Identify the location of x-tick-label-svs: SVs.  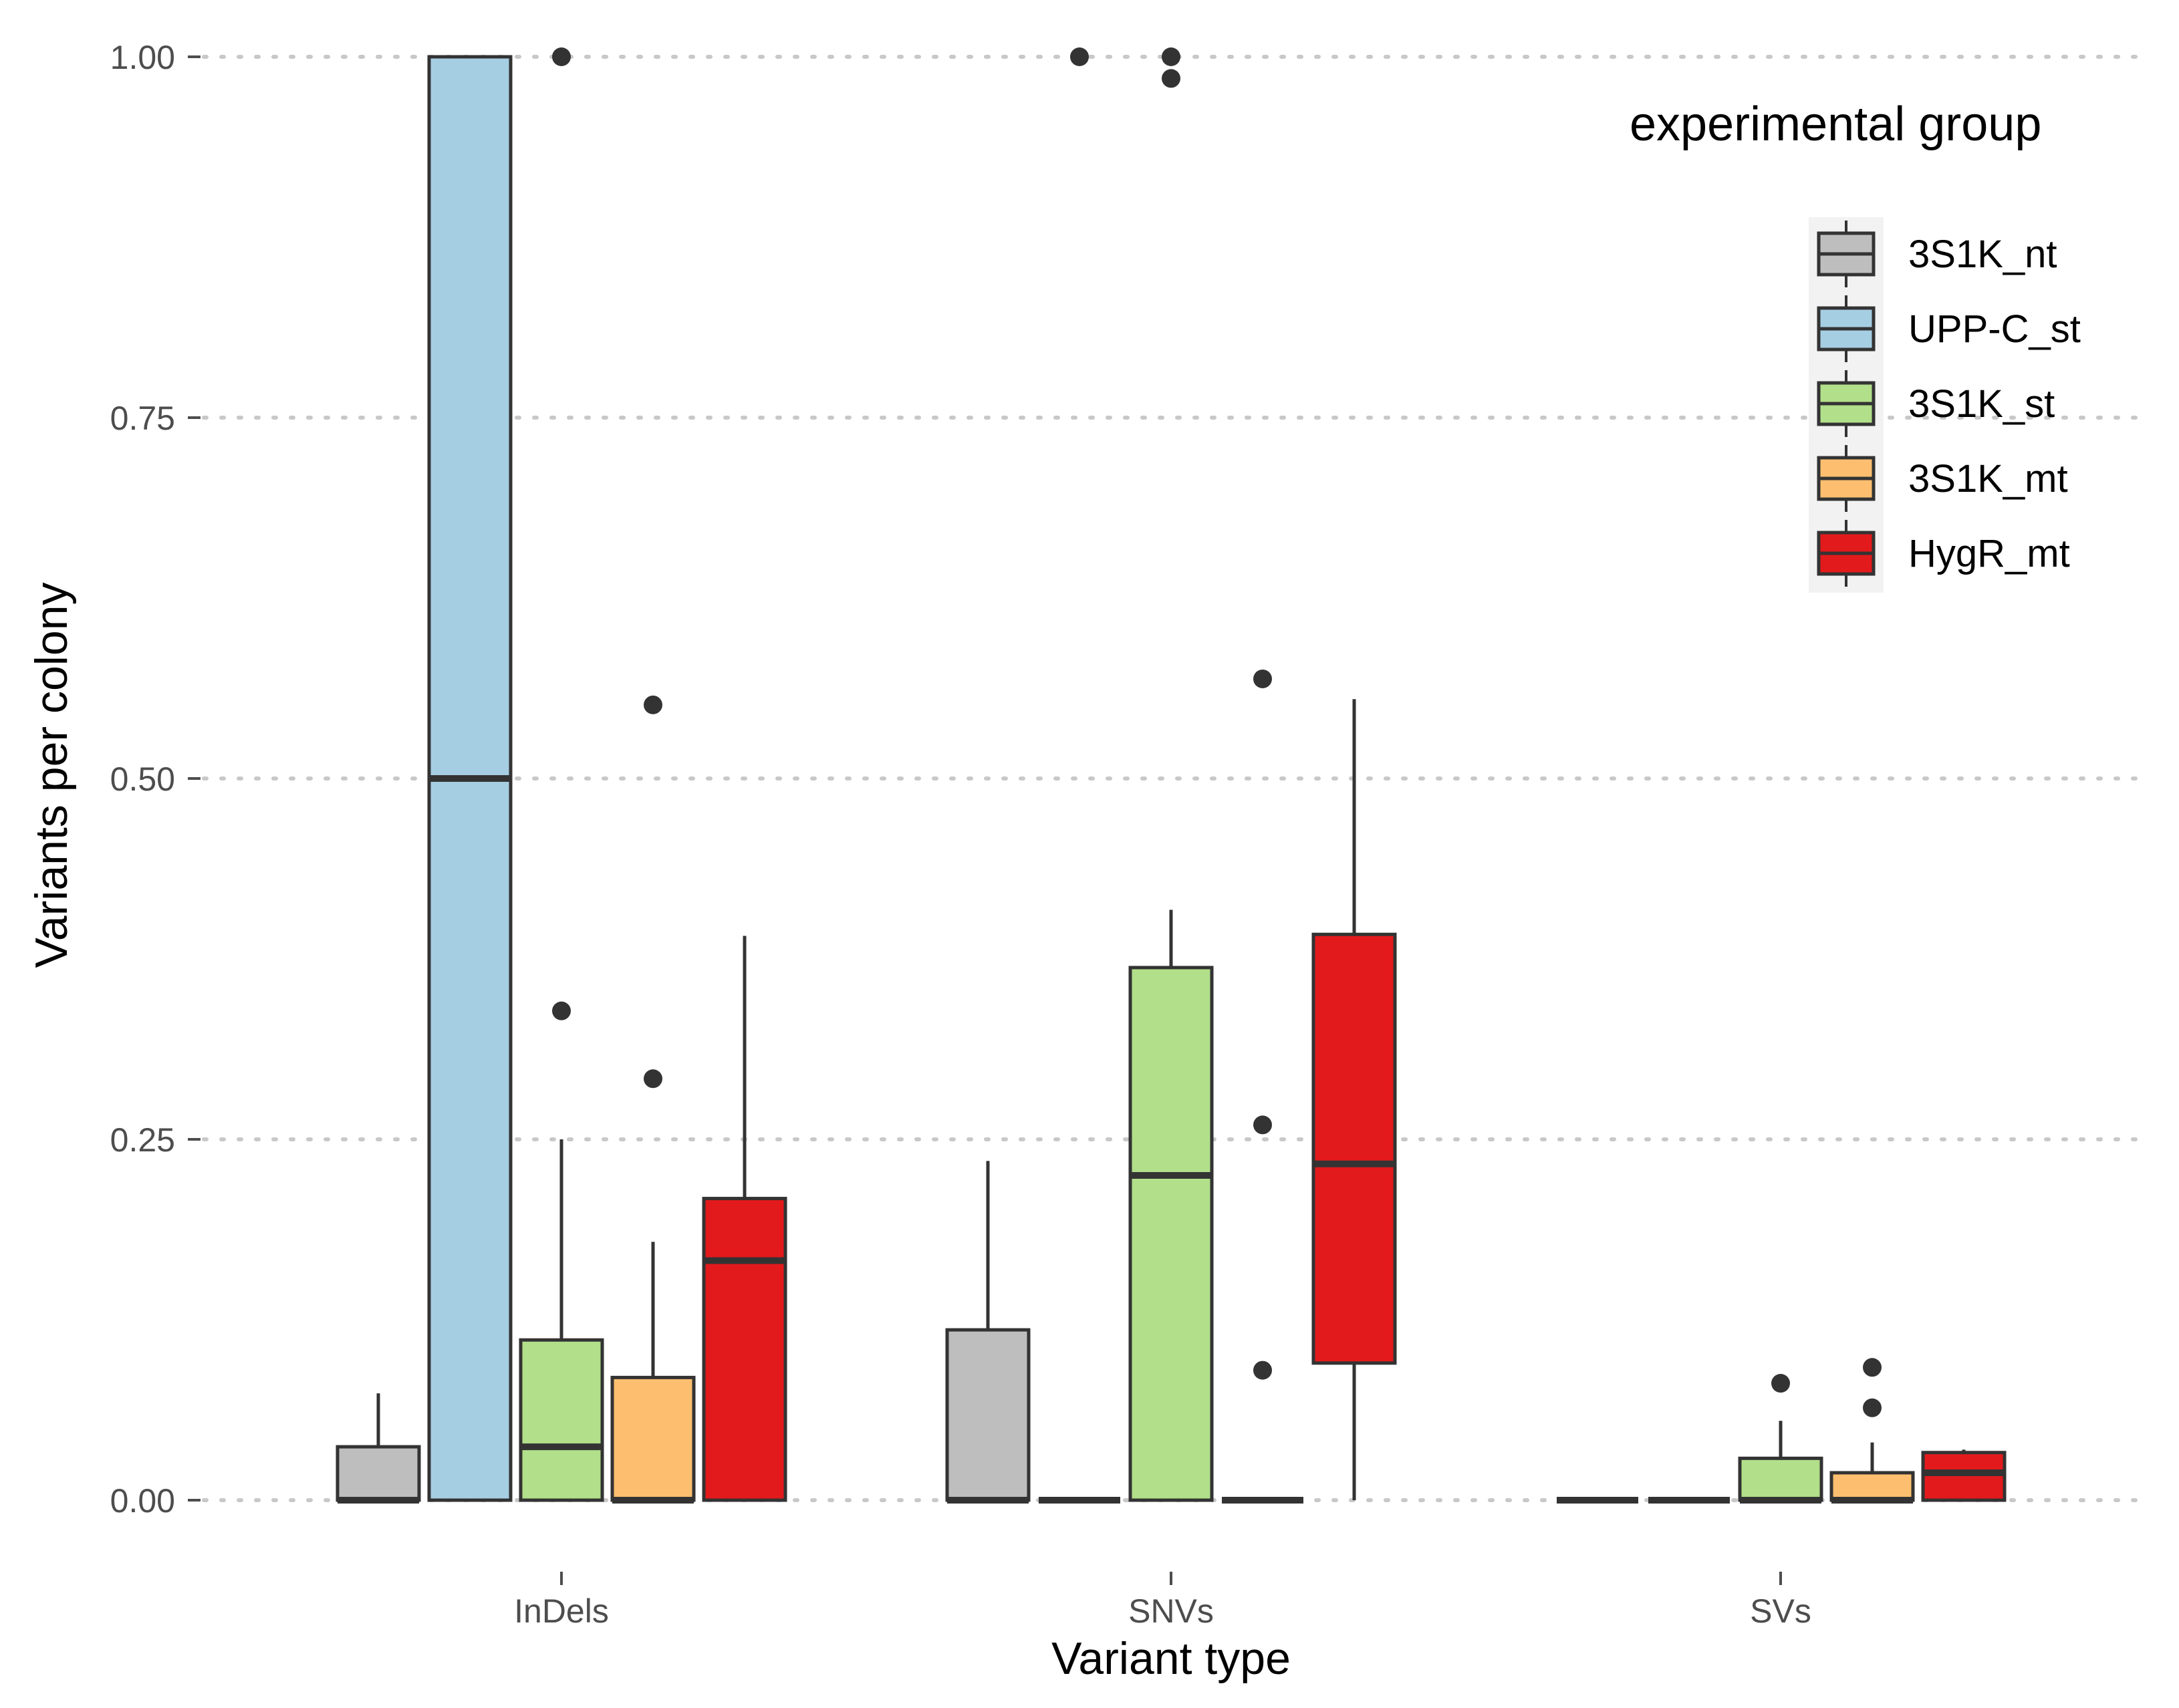
(1780, 1611).